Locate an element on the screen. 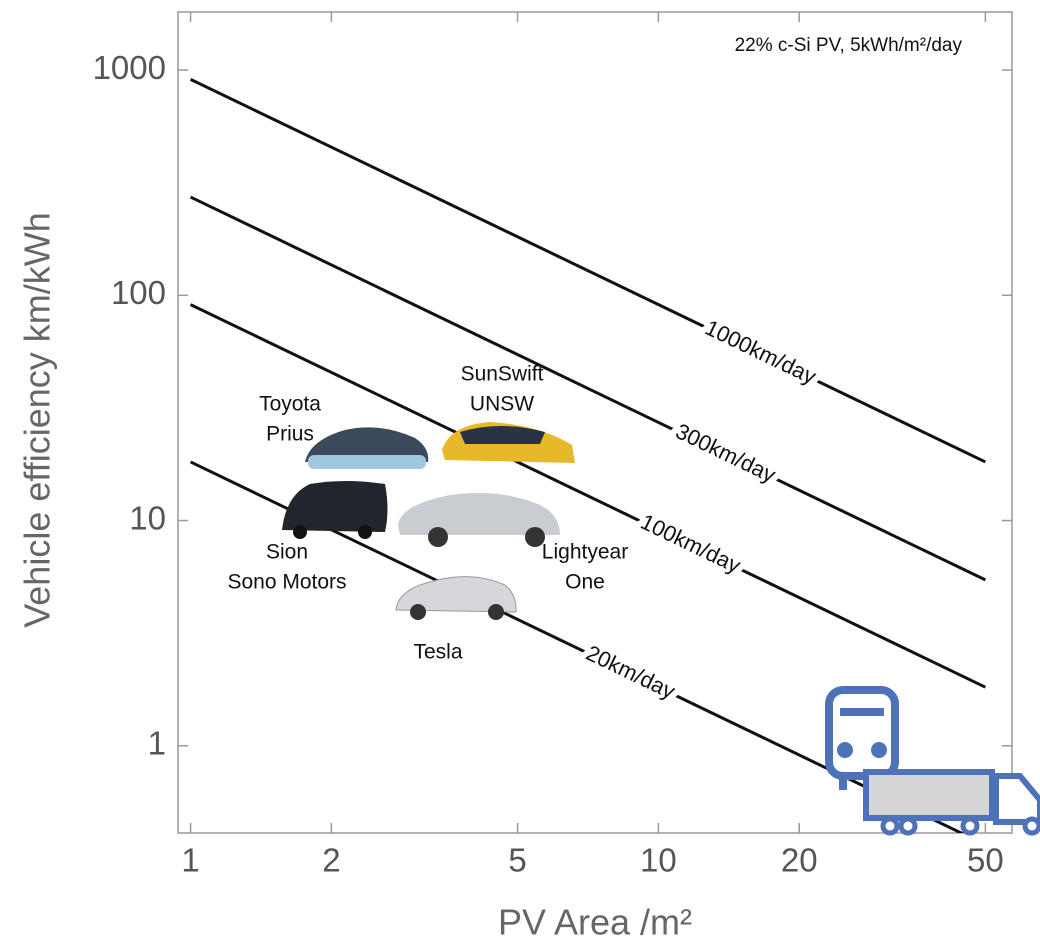  x-tick-label: 5 is located at coordinates (517, 860).